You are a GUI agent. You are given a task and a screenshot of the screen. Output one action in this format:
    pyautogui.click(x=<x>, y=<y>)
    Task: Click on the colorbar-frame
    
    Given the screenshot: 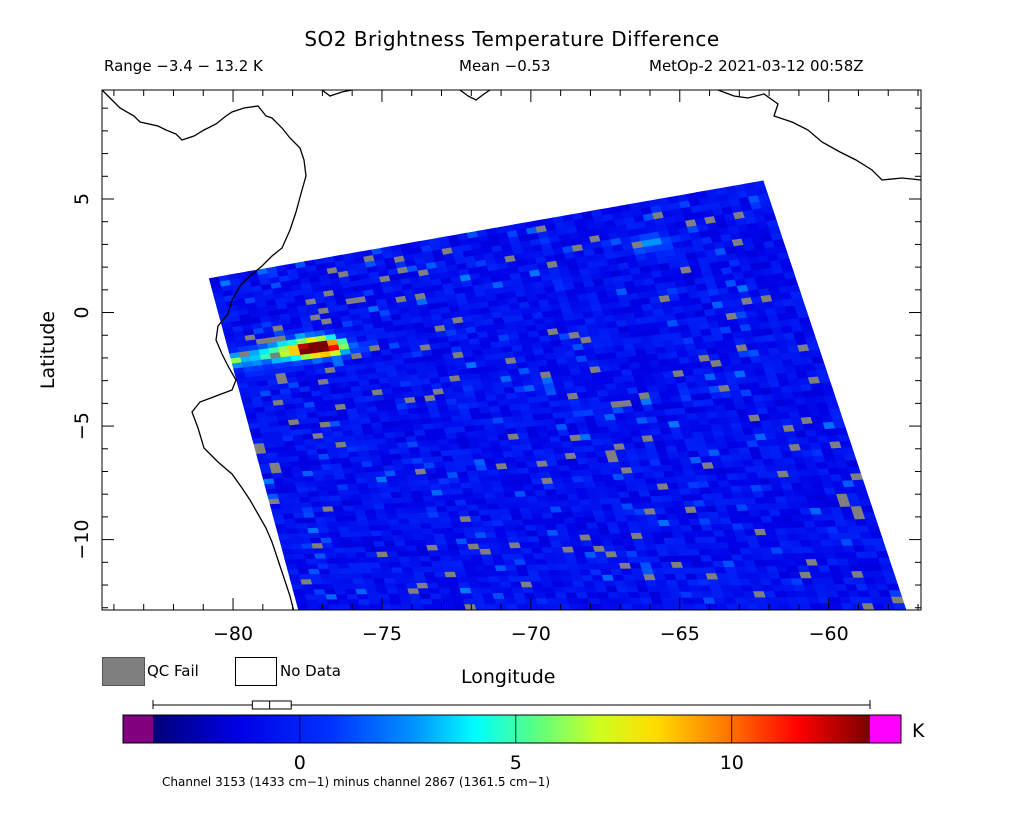 What is the action you would take?
    pyautogui.click(x=512, y=729)
    